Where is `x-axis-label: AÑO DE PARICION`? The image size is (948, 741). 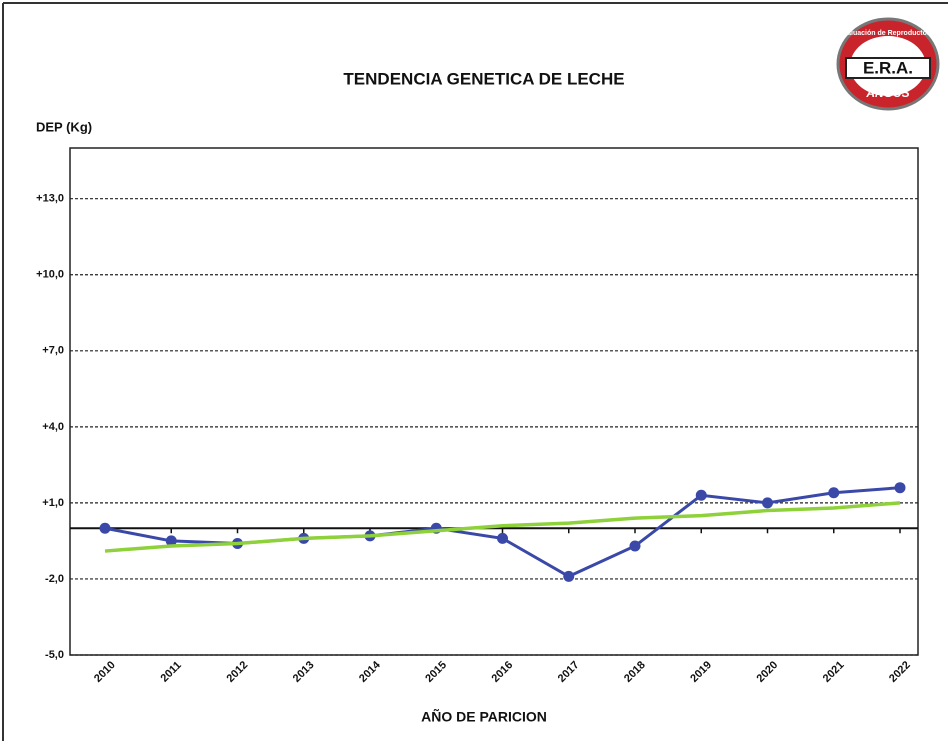
x-axis-label: AÑO DE PARICION is located at coordinates (484, 716).